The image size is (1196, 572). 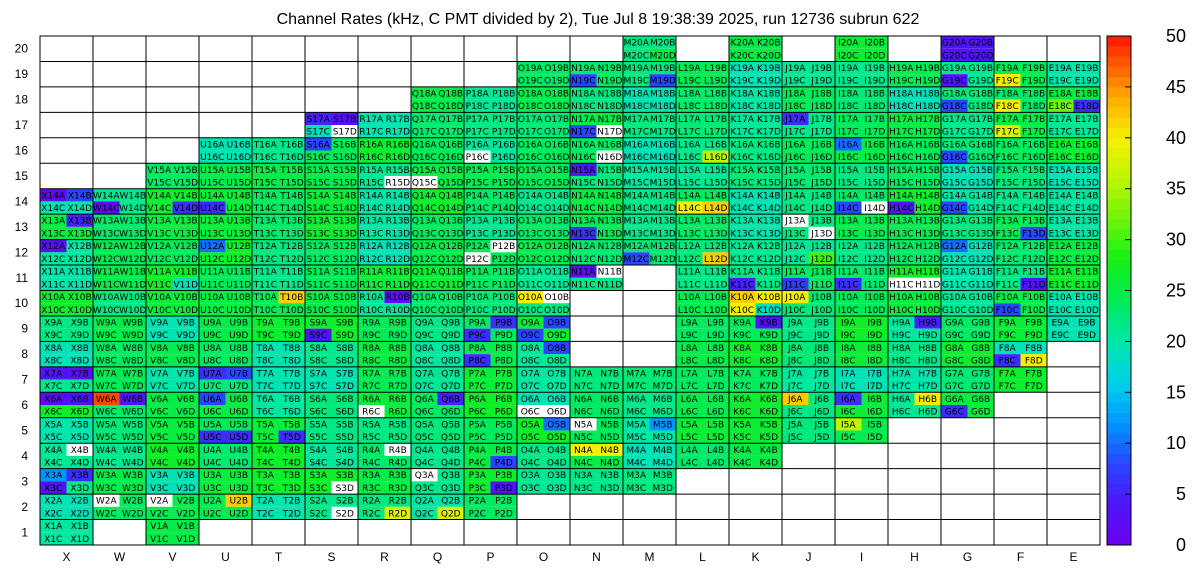 What do you see at coordinates (769, 247) in the screenshot?
I see `cell-label: K12B` at bounding box center [769, 247].